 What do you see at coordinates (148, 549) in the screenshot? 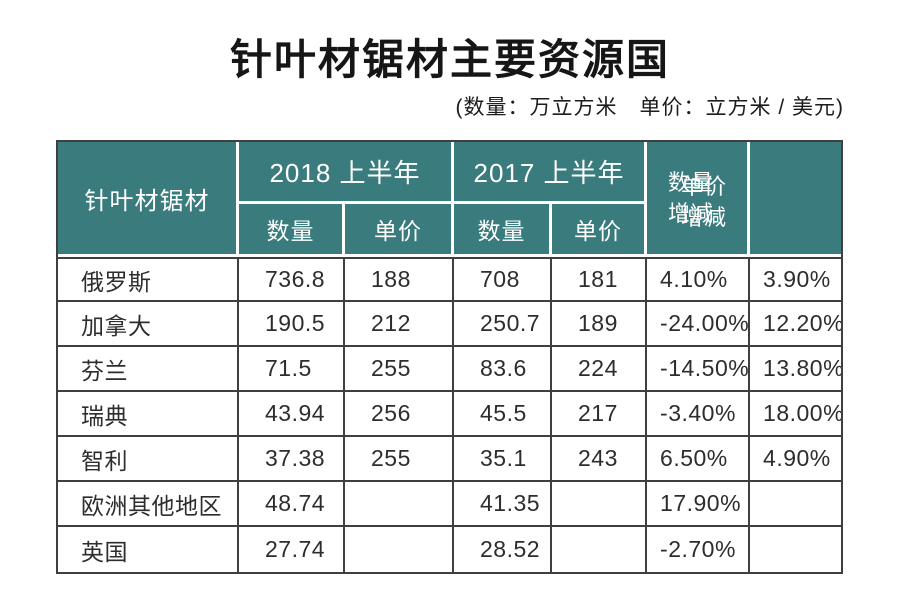
I see `cell-country: 英国` at bounding box center [148, 549].